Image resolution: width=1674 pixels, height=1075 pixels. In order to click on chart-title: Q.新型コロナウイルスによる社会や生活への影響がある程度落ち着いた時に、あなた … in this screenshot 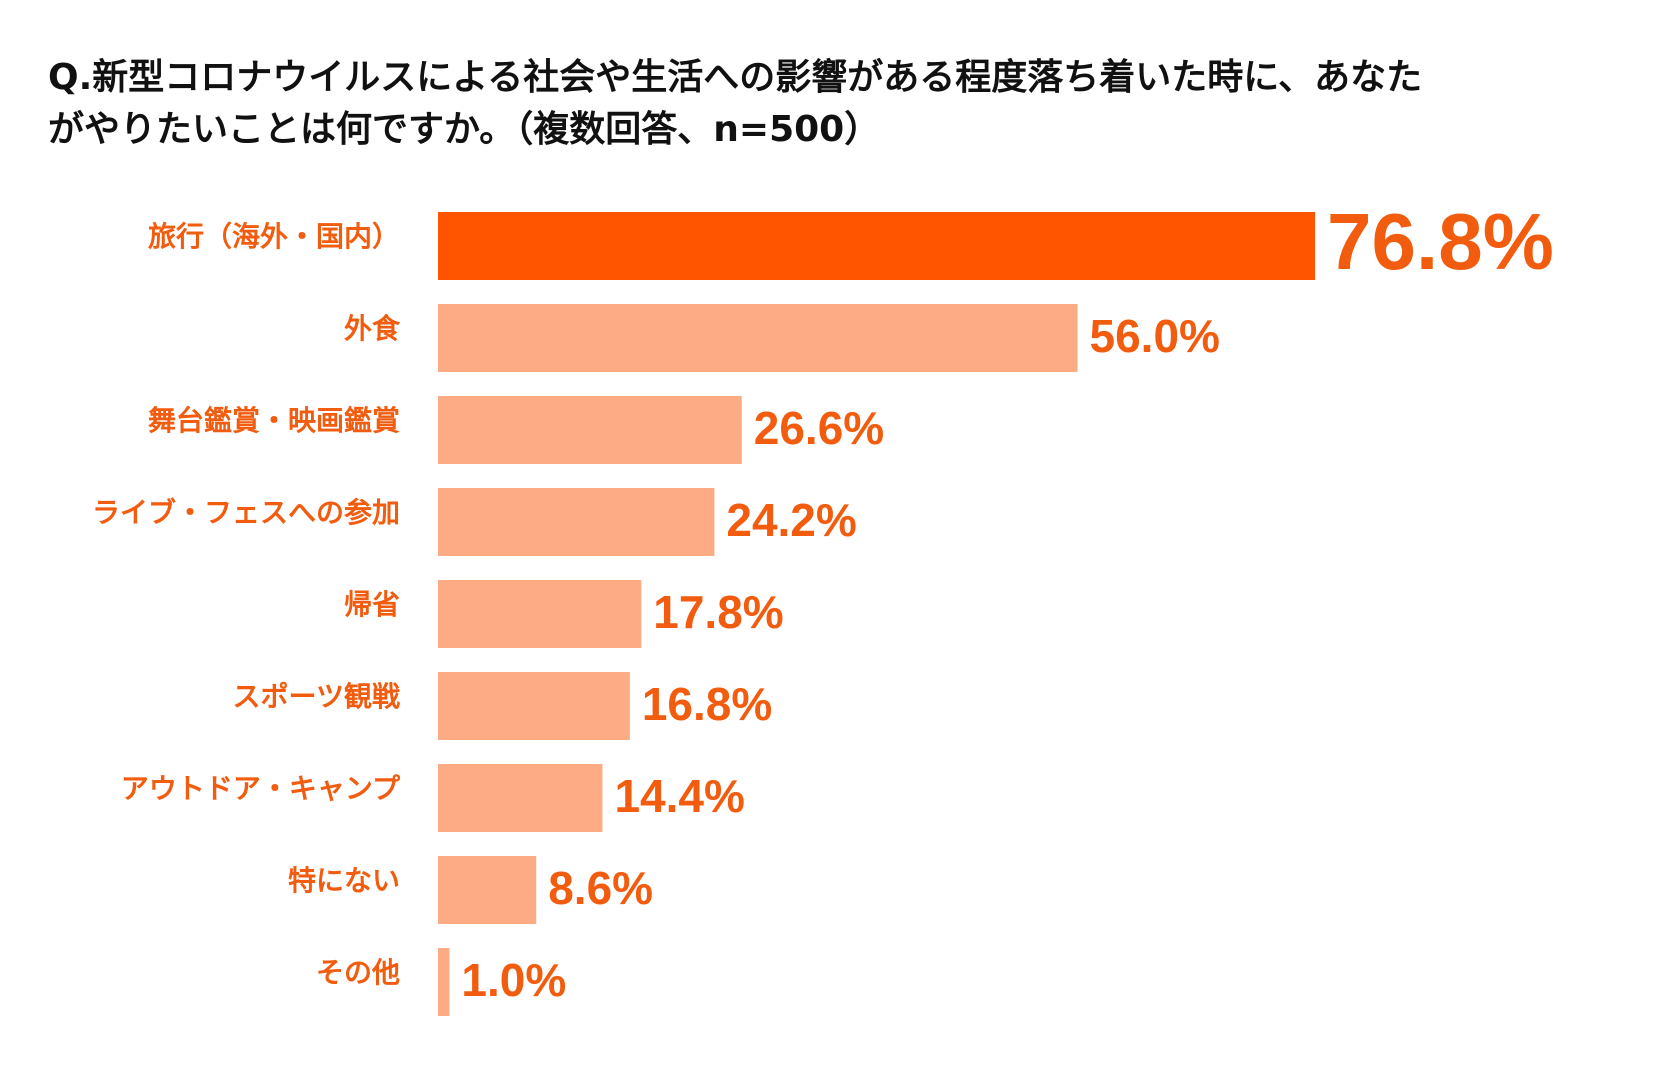, I will do `click(848, 104)`.